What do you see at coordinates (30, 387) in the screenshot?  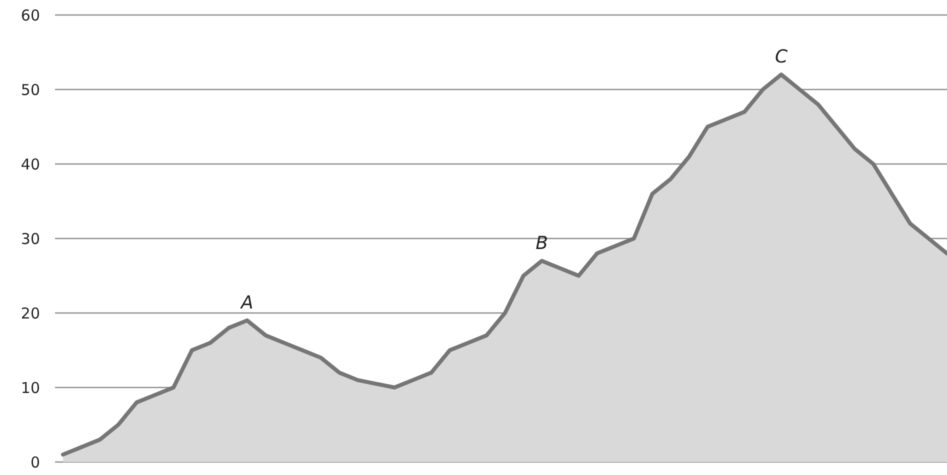 I see `y-tick-label: 10` at bounding box center [30, 387].